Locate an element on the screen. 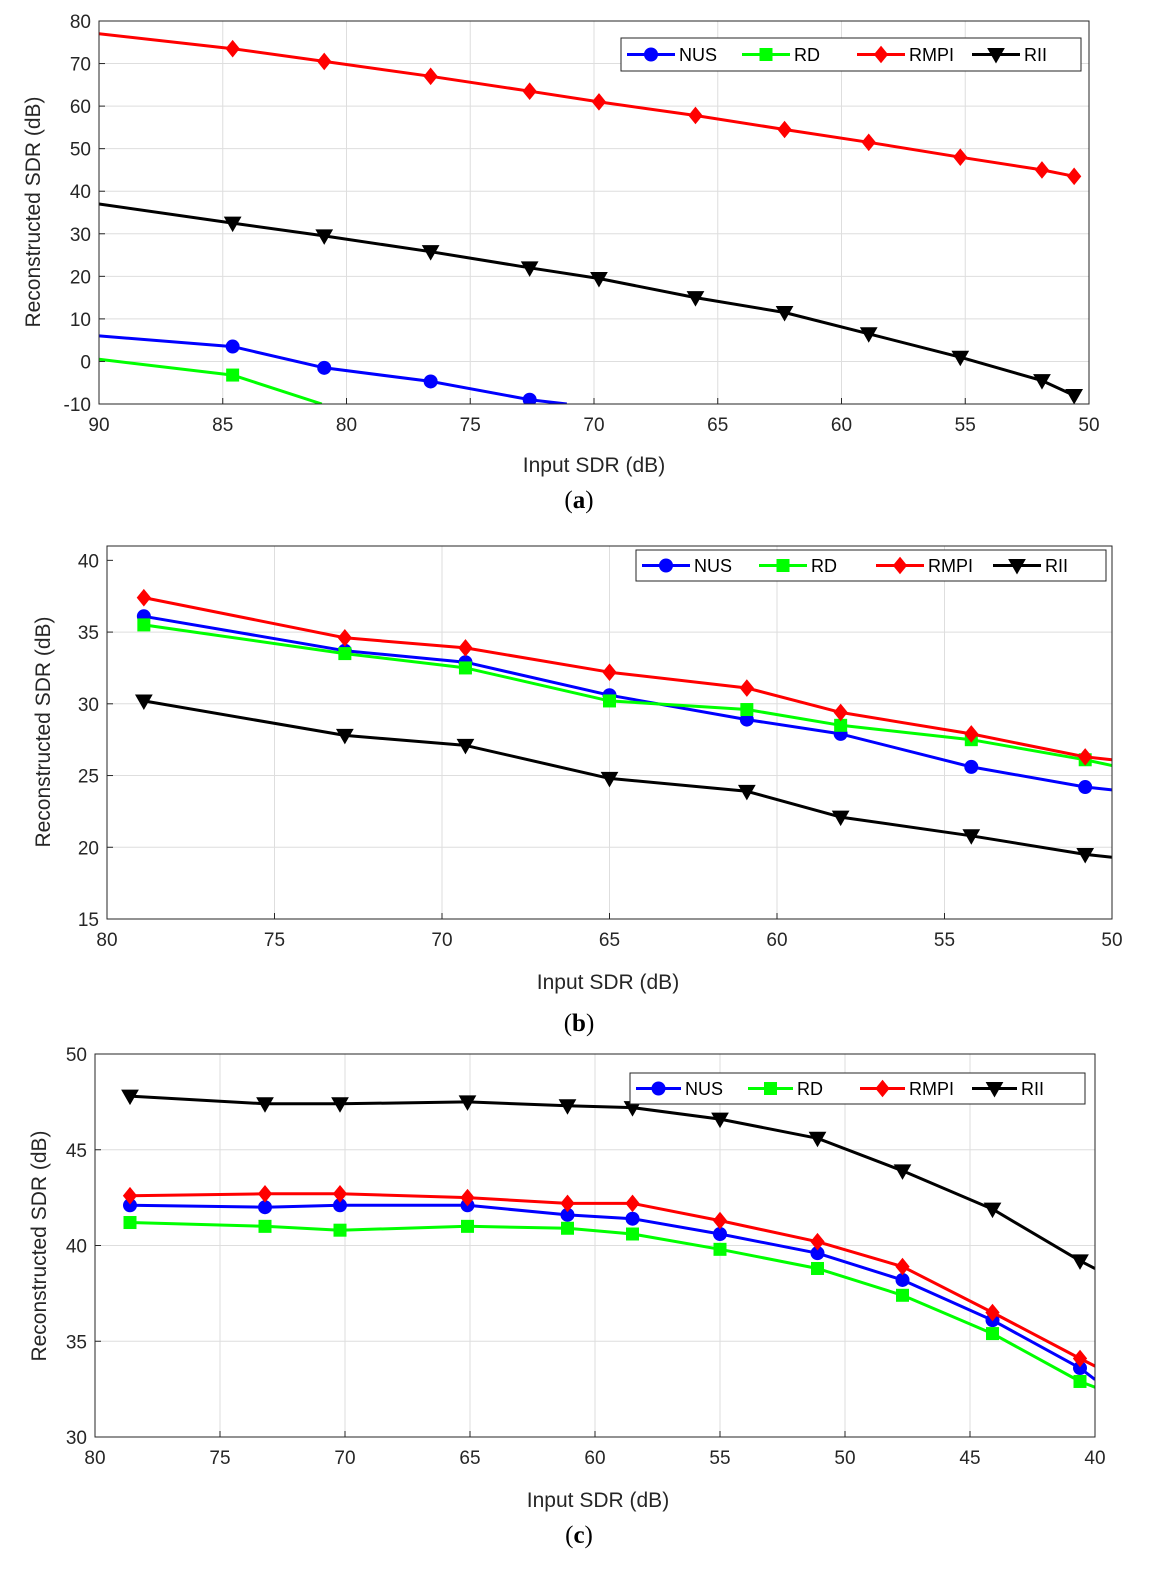  y-axis-label-a: Reconstructed SDR (dB) is located at coordinates (33, 211).